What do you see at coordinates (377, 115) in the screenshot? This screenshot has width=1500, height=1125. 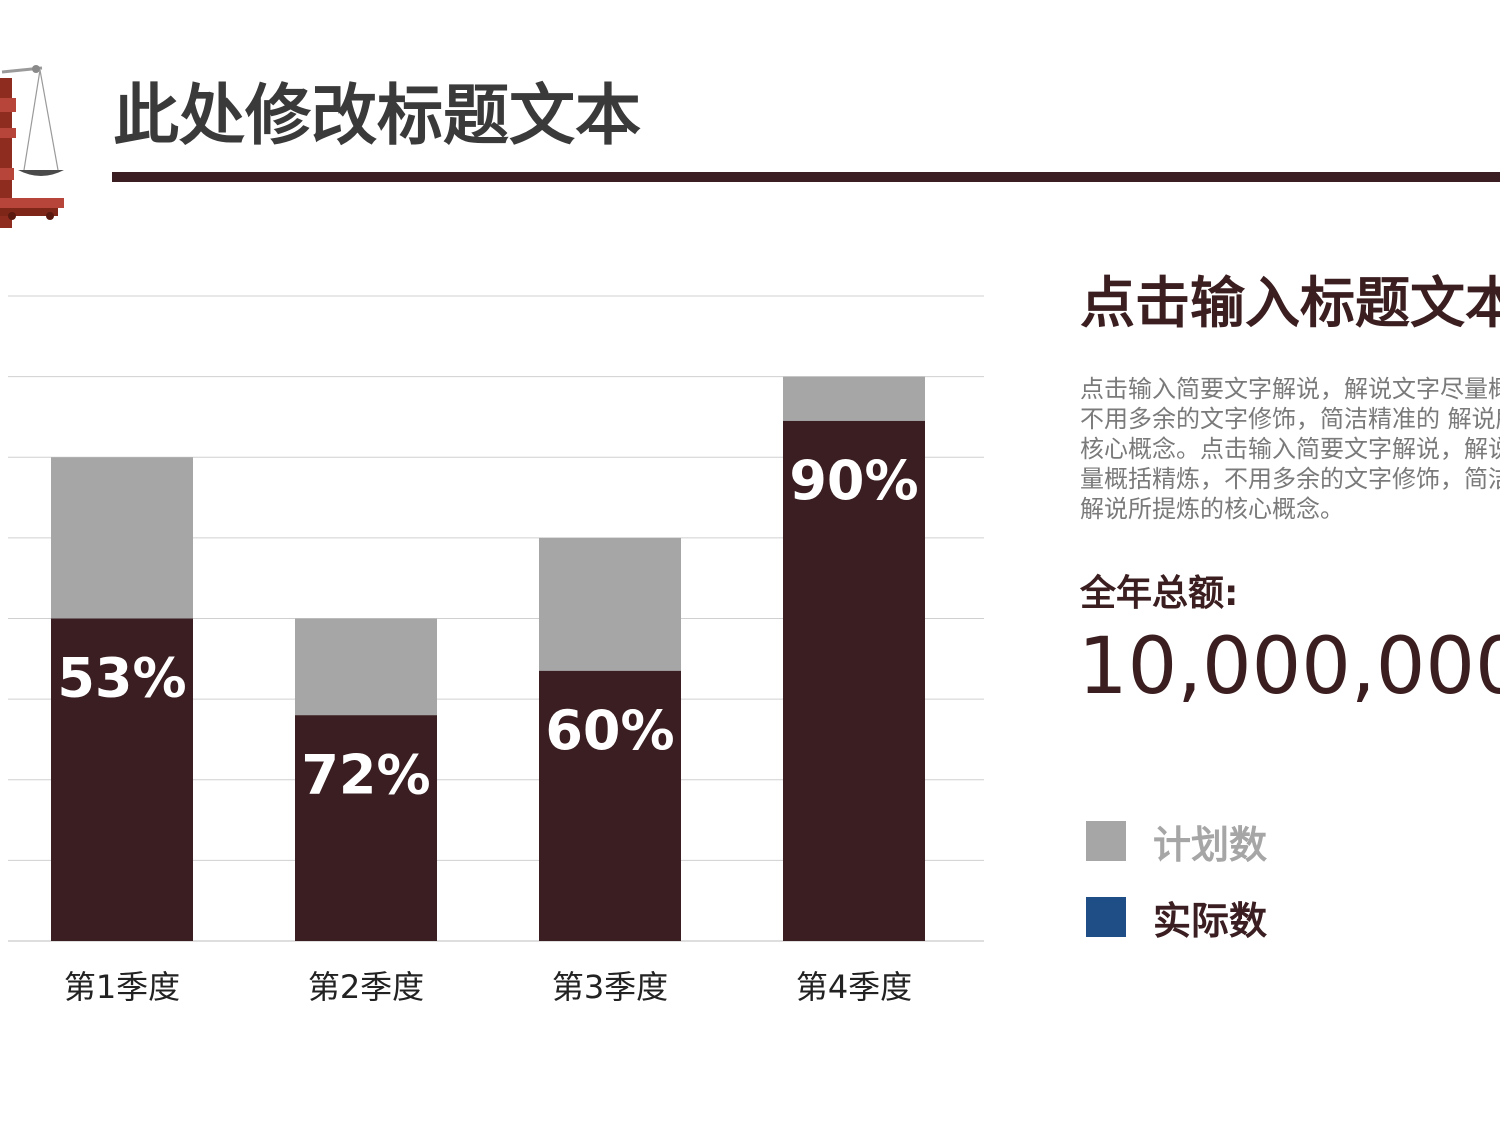 I see `page-title: 此处修改标题文本` at bounding box center [377, 115].